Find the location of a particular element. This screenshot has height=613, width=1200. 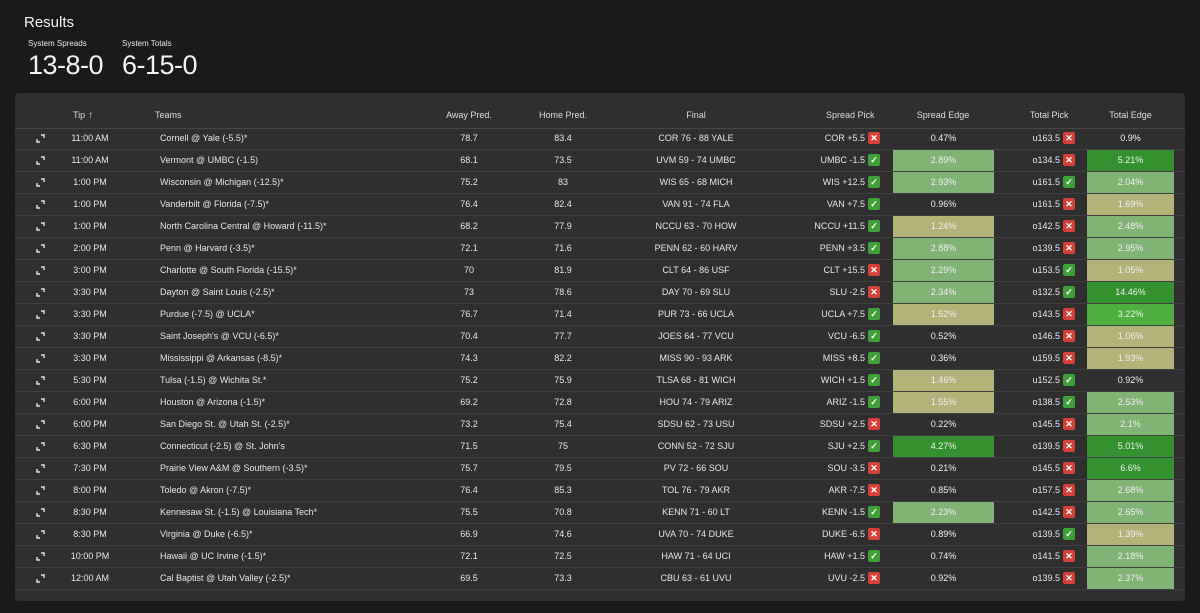

spread-pick-cell: COR +5.5 is located at coordinates (844, 138).